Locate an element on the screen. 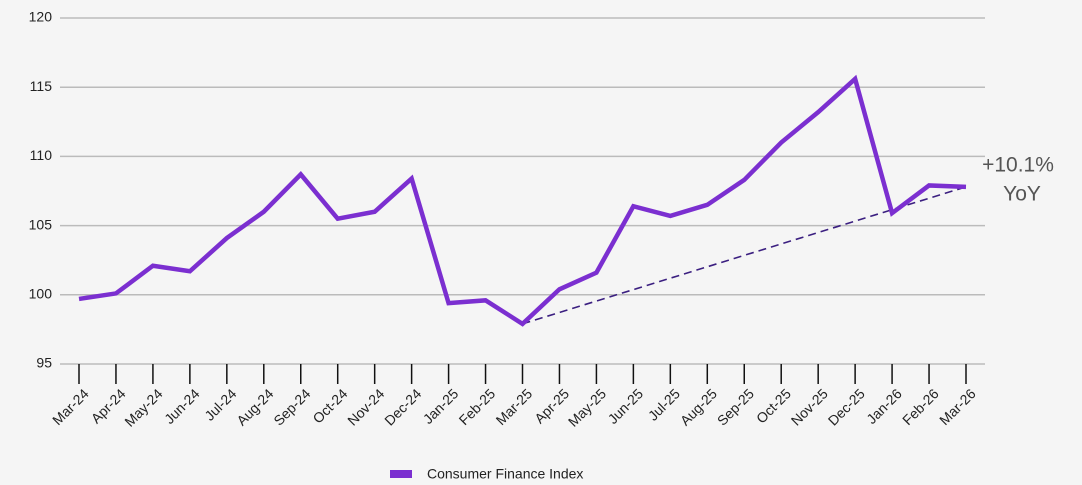  x-tick-label: Dec-24 is located at coordinates (402, 406).